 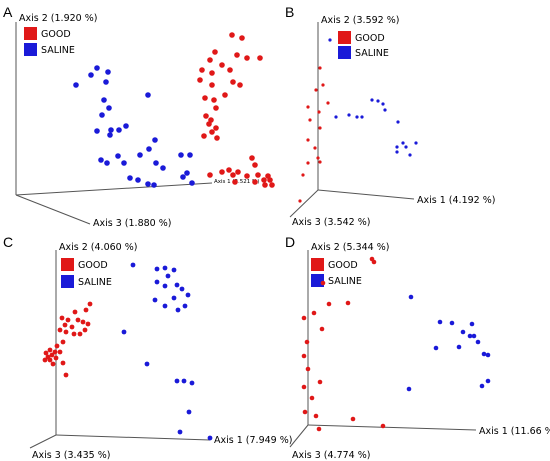 I want to click on panel-d-points, so click(x=396, y=344).